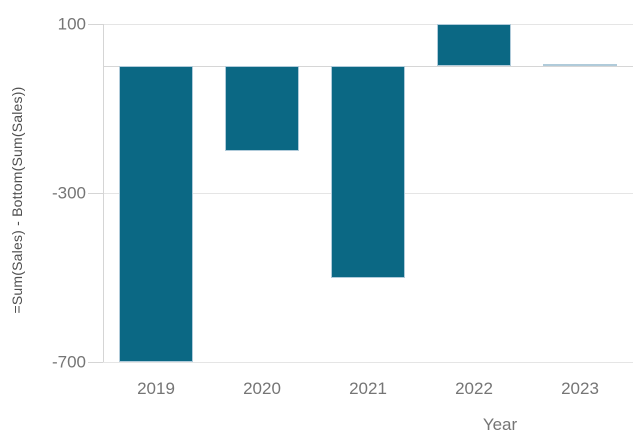 The width and height of the screenshot is (633, 440). I want to click on bar-2020, so click(262, 108).